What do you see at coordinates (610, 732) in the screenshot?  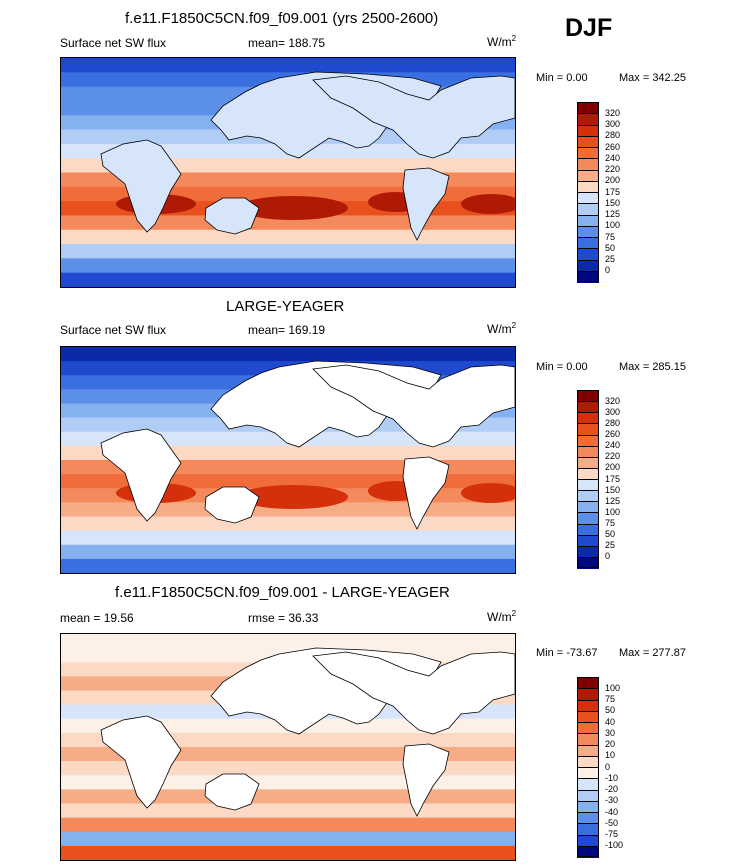 I see `colorbar-tick-label: 30` at bounding box center [610, 732].